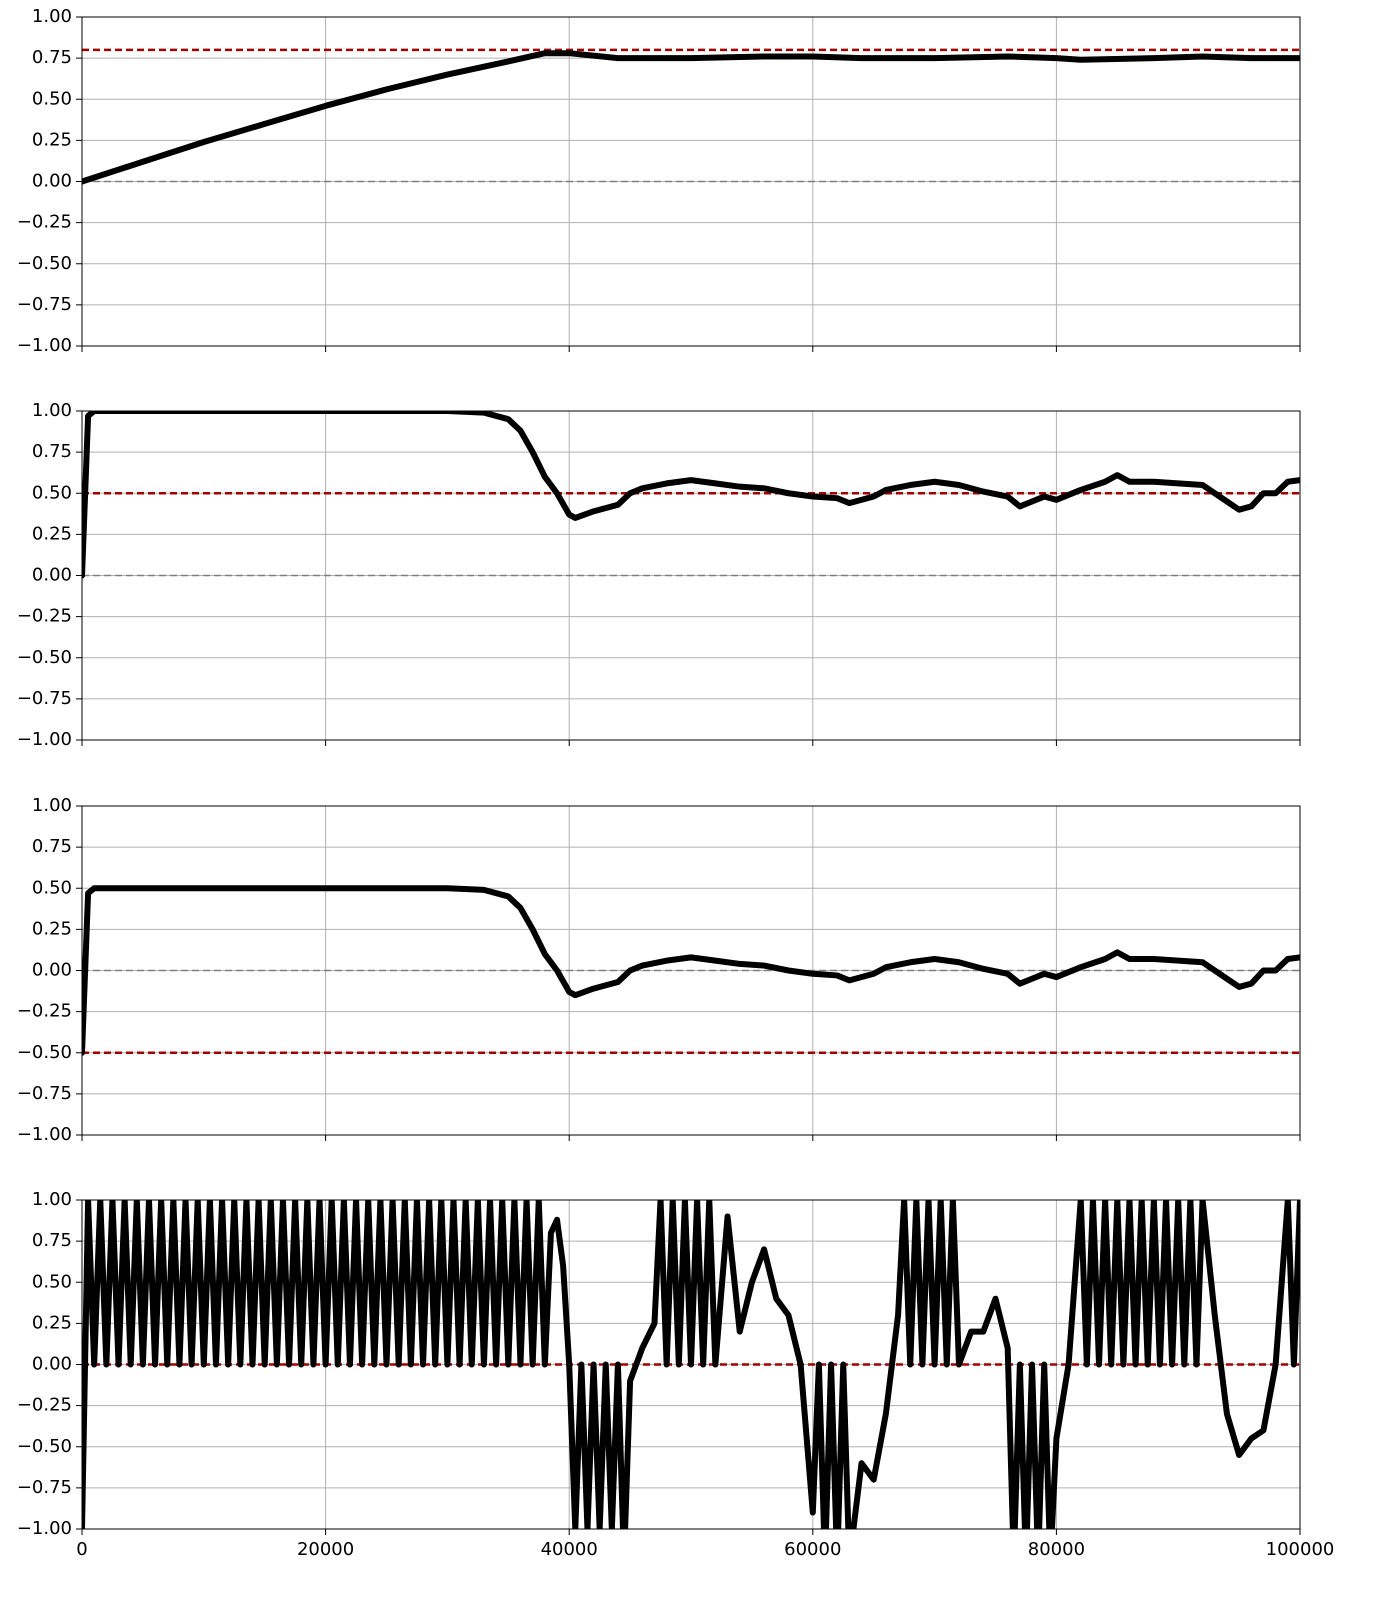 The height and width of the screenshot is (1597, 1373). I want to click on x-tick-label: 20000, so click(325, 1549).